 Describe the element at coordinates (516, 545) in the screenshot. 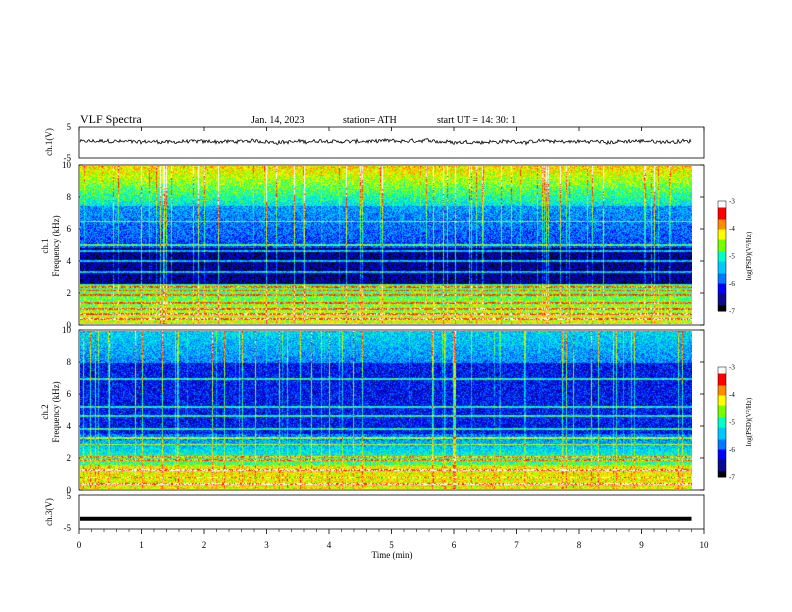

I see `time-tick-label: 7` at that location.